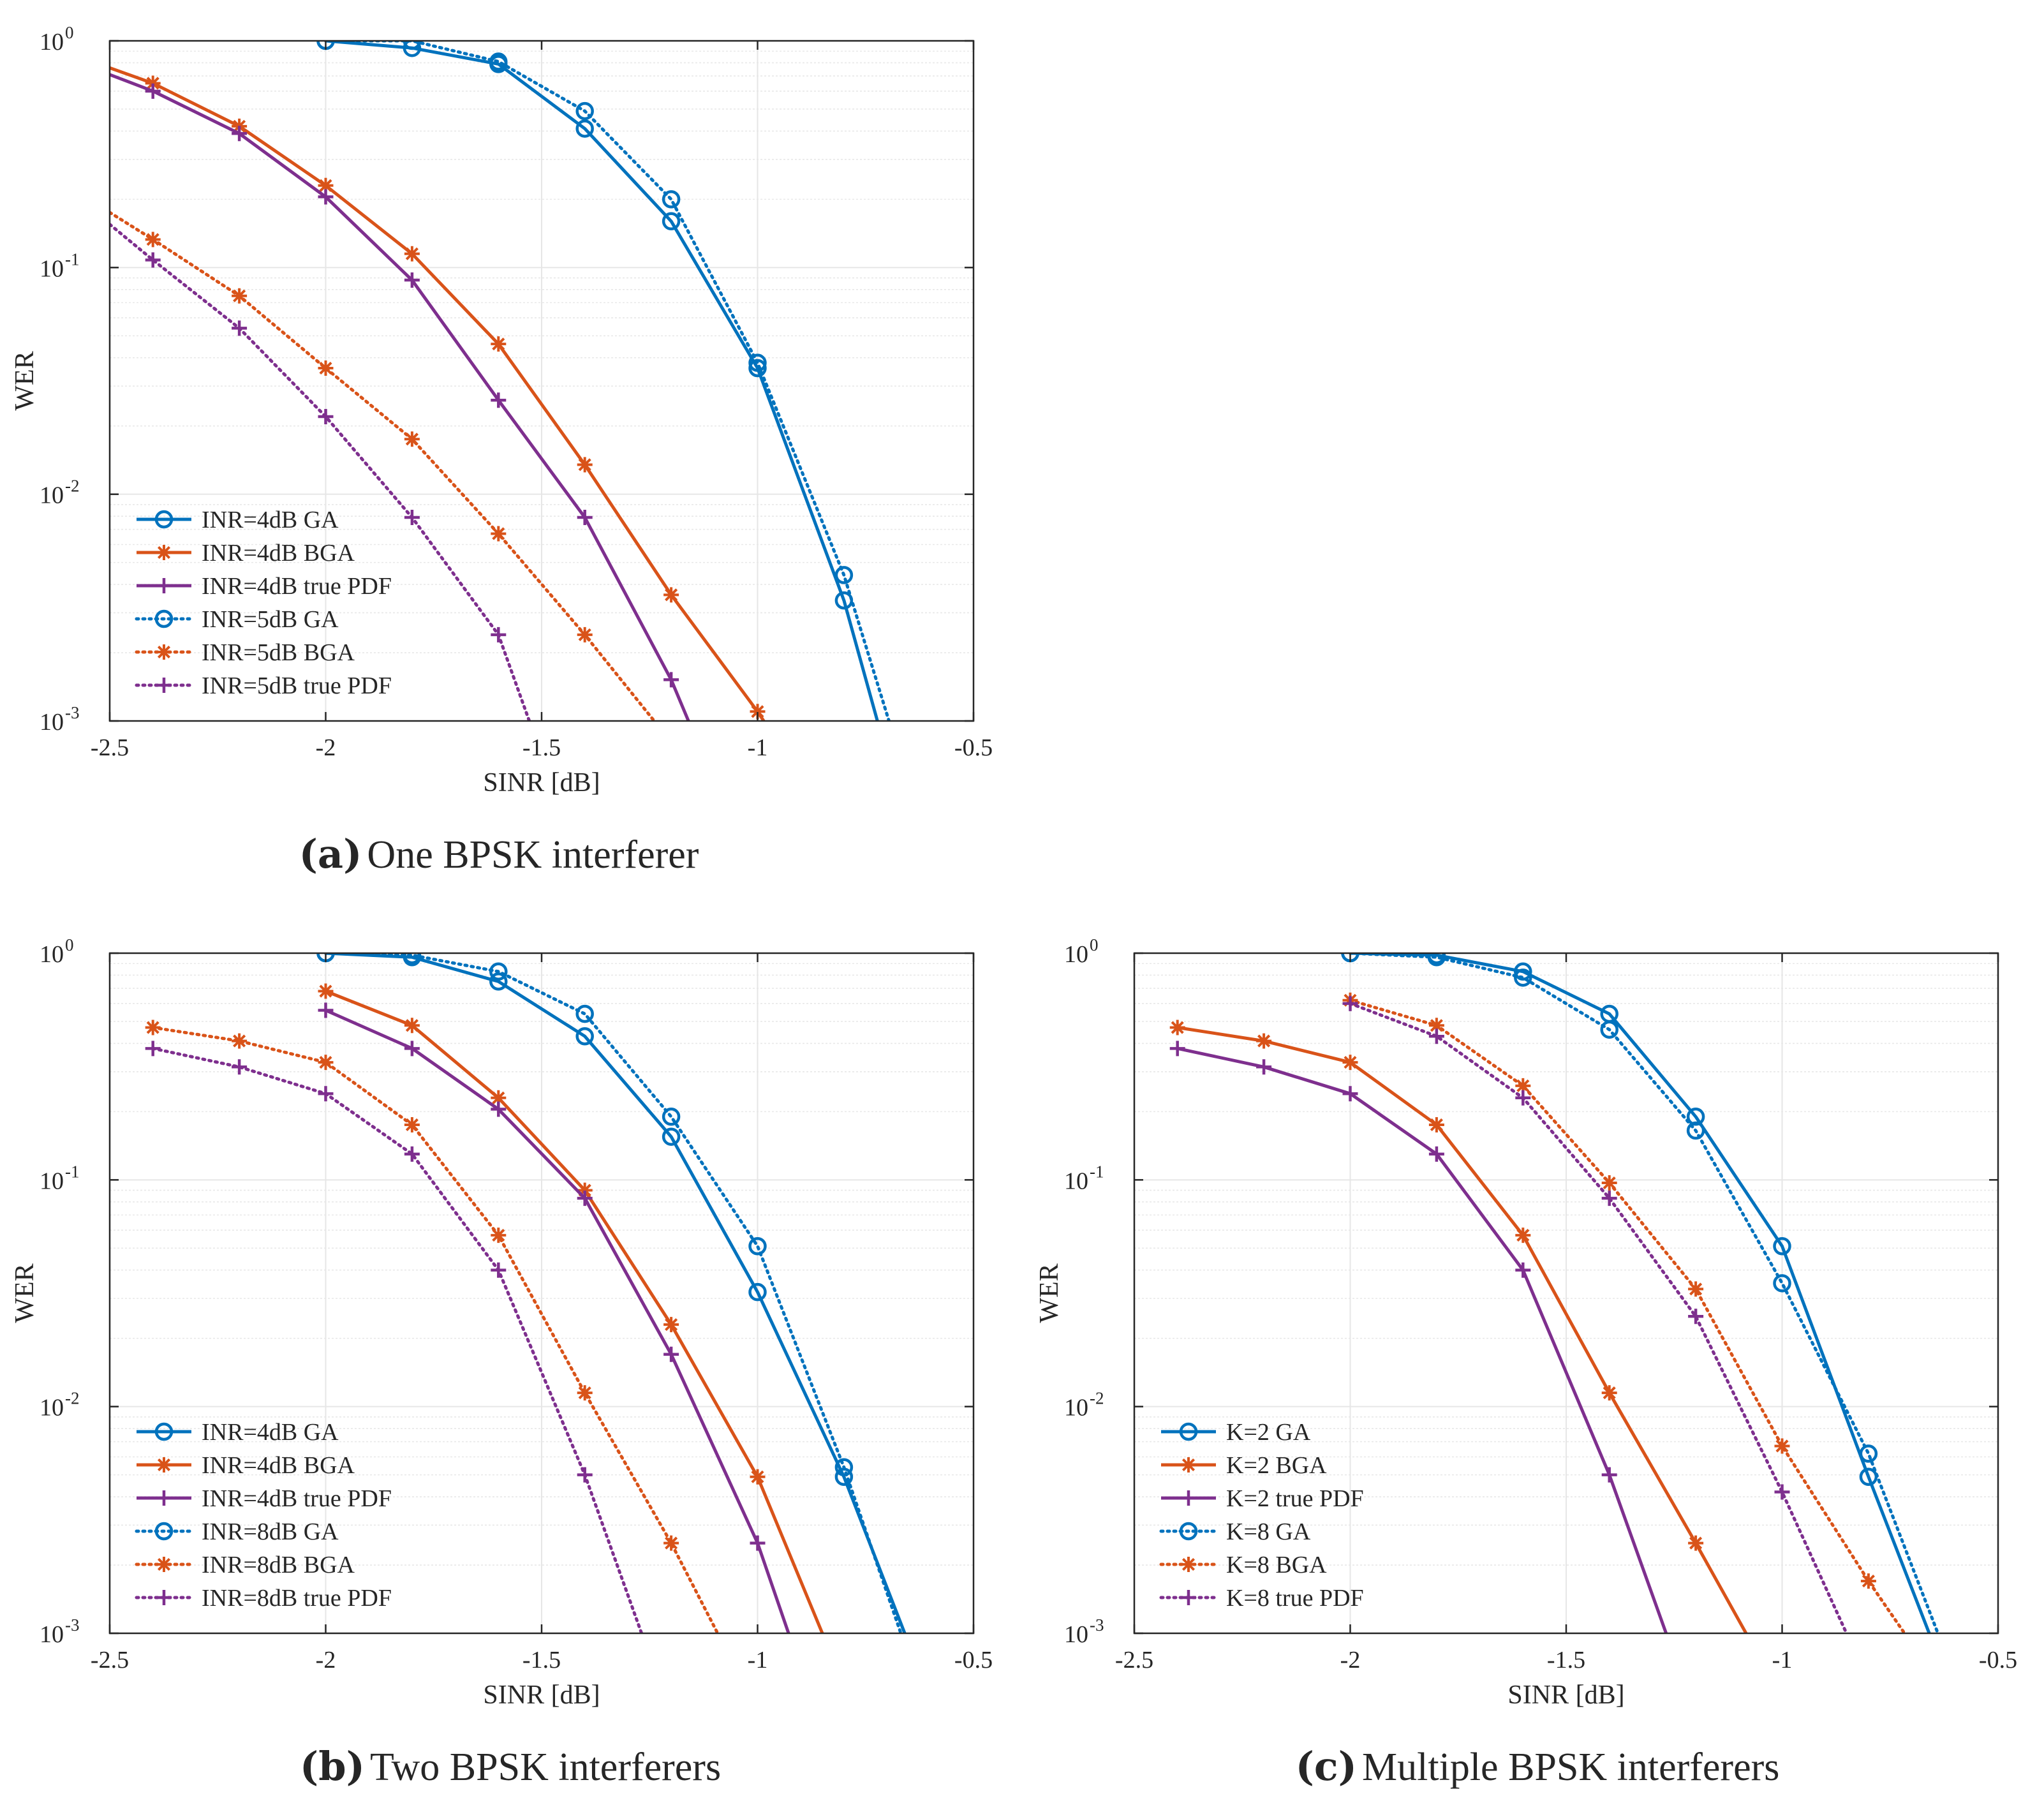 Image resolution: width=2044 pixels, height=1803 pixels. Describe the element at coordinates (1269, 1531) in the screenshot. I see `legend-label: K=8 GA` at that location.